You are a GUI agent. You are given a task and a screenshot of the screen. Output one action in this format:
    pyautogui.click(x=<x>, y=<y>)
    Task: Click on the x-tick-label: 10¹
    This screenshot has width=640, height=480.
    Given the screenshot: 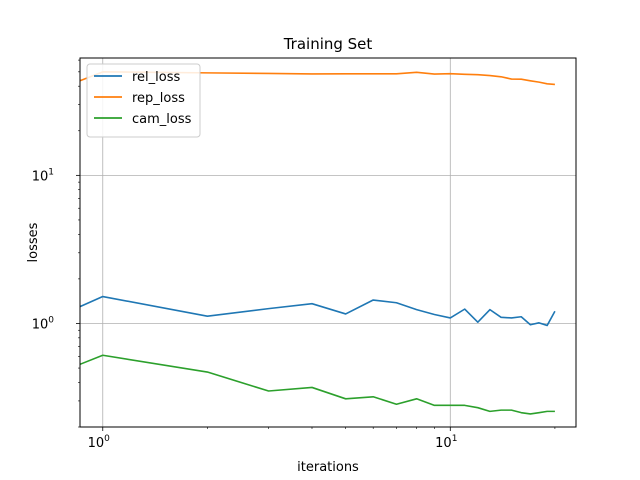 What is the action you would take?
    pyautogui.click(x=446, y=442)
    